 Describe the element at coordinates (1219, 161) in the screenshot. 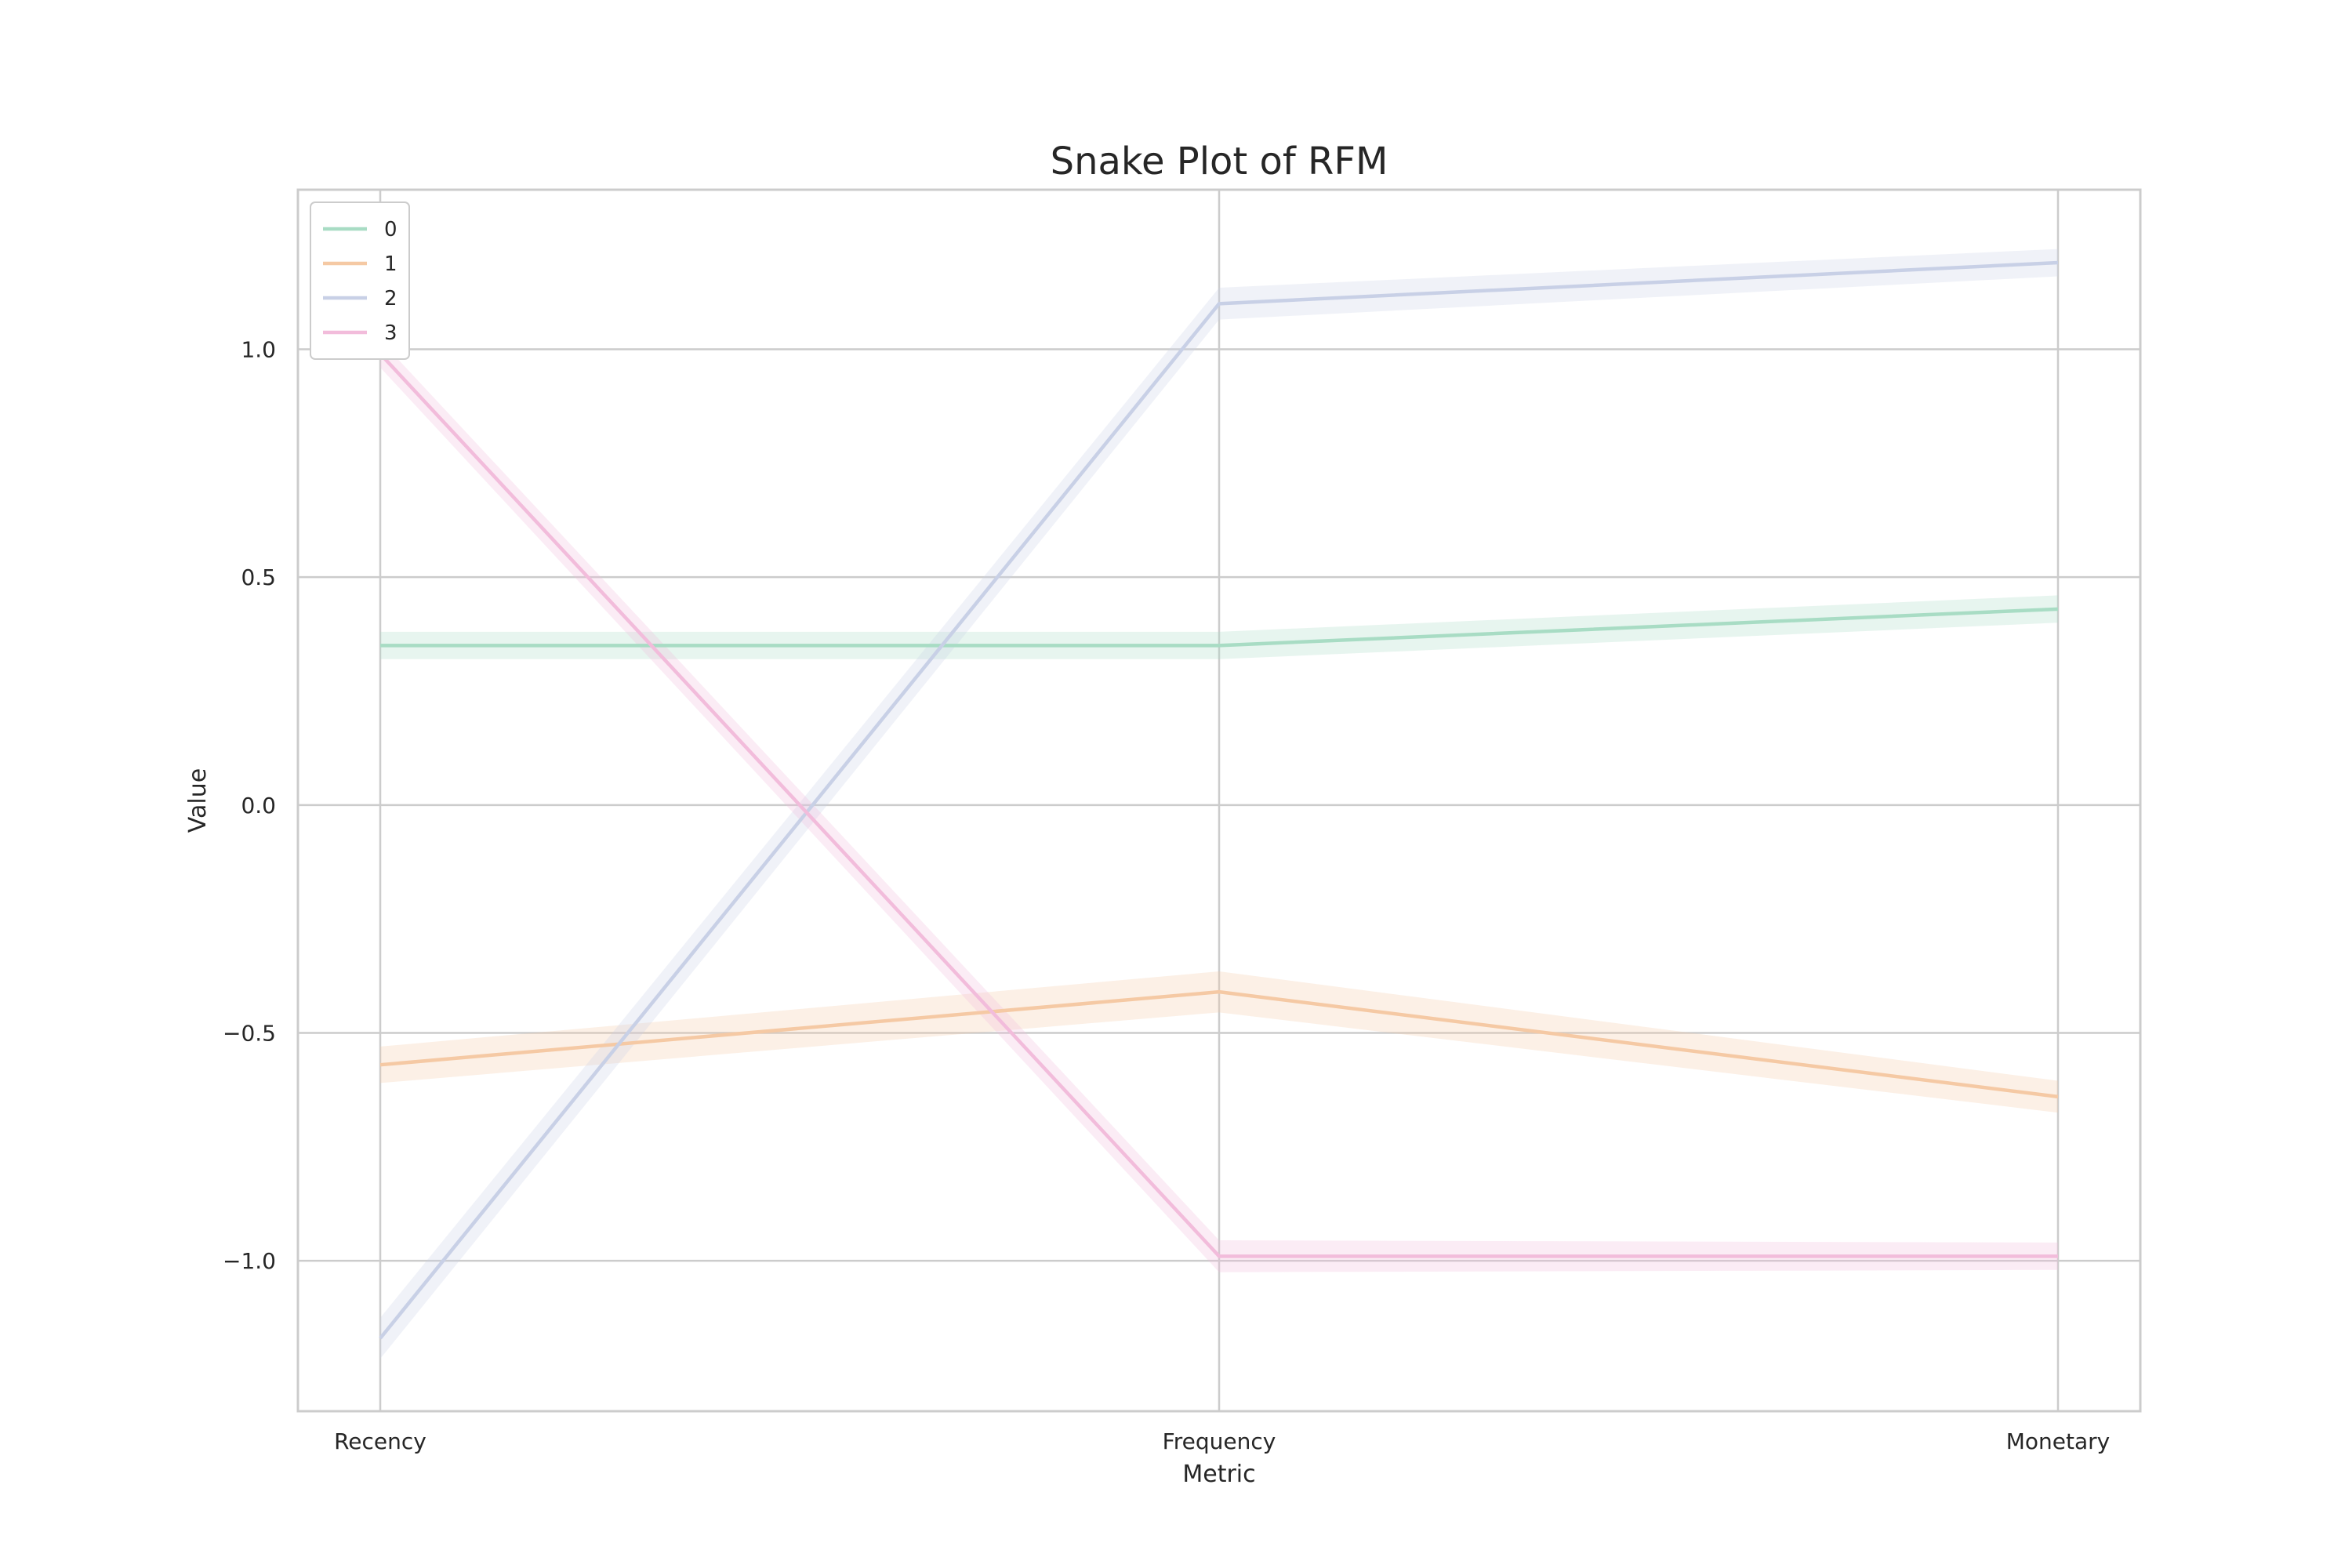

I see `chart-title: Snake Plot of RFM` at that location.